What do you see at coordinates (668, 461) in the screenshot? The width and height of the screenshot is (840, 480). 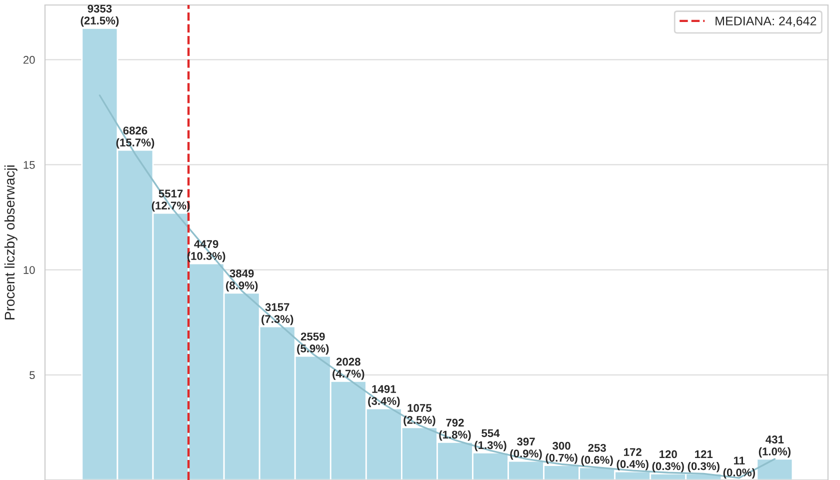 I see `data-label: 120 (0.3%)` at bounding box center [668, 461].